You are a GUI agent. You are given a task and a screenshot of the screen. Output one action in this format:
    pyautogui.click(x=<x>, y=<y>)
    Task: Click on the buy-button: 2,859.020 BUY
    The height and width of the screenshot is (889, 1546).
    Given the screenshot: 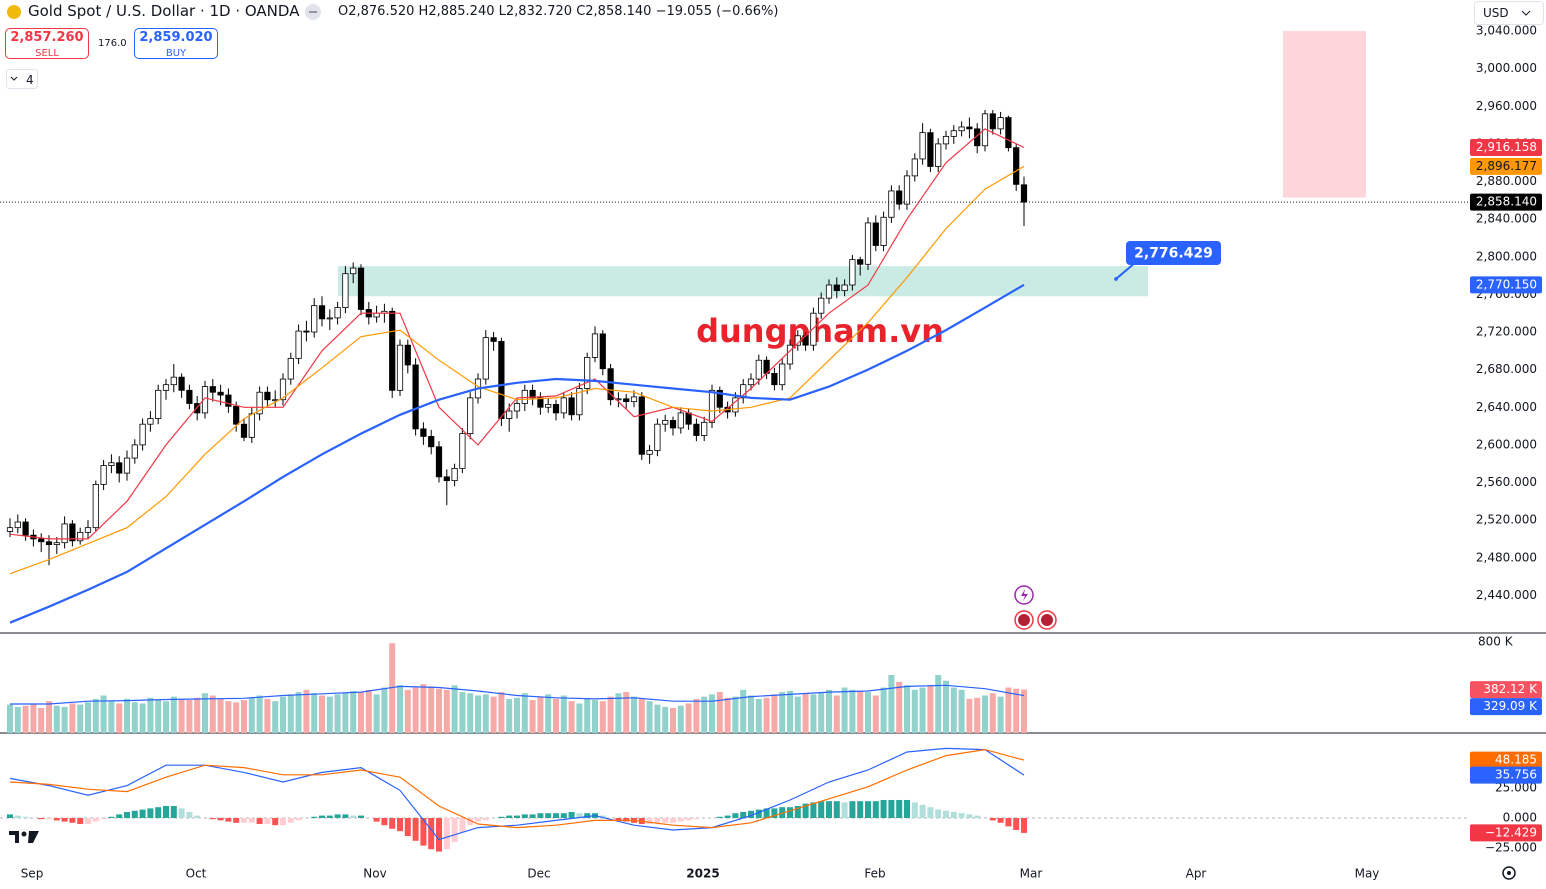 What is the action you would take?
    pyautogui.click(x=176, y=43)
    